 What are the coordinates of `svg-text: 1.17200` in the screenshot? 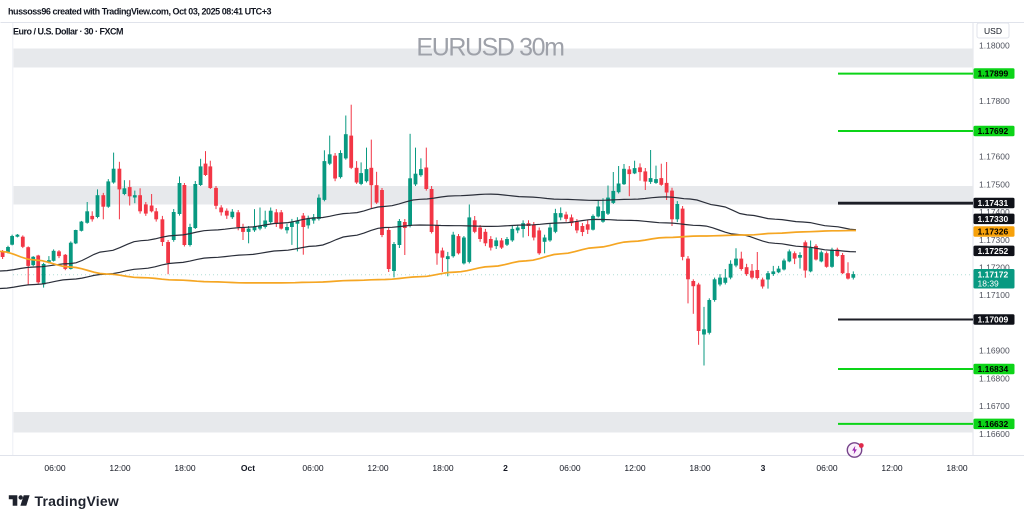 It's located at (994, 268).